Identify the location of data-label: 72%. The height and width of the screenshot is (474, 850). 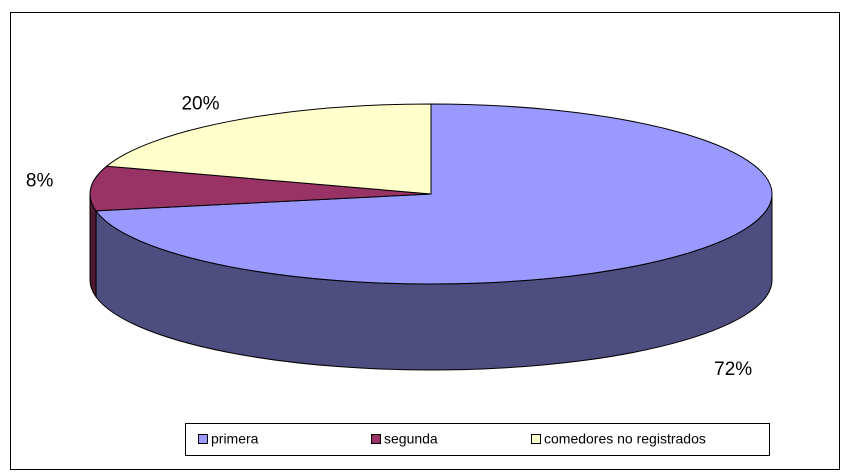
(733, 369).